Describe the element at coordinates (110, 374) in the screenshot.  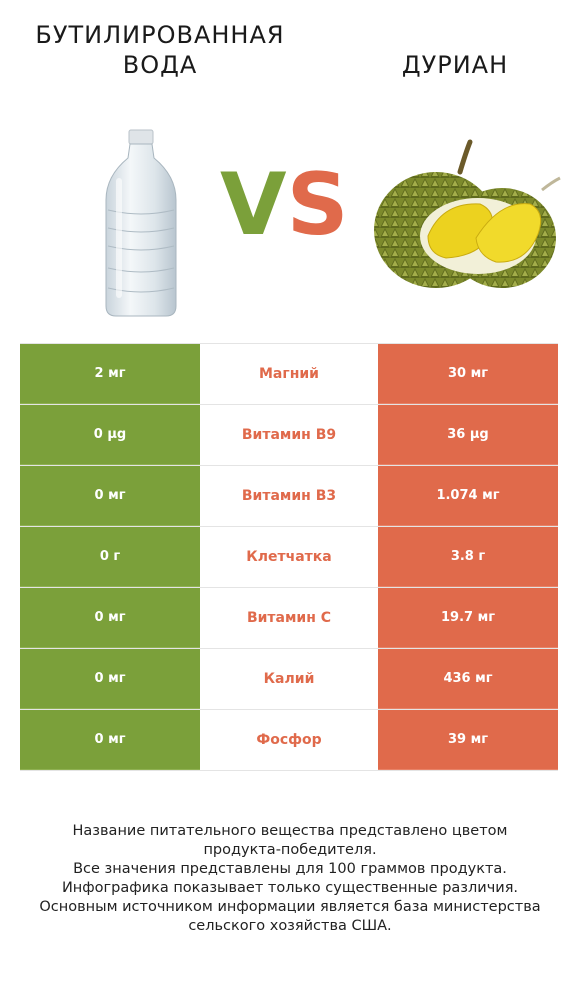
I see `left-value: 2 мг` at that location.